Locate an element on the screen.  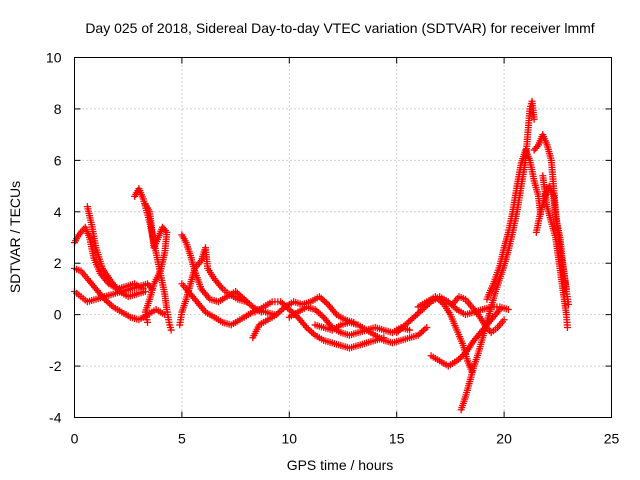
x-tick-label: 20 is located at coordinates (504, 439).